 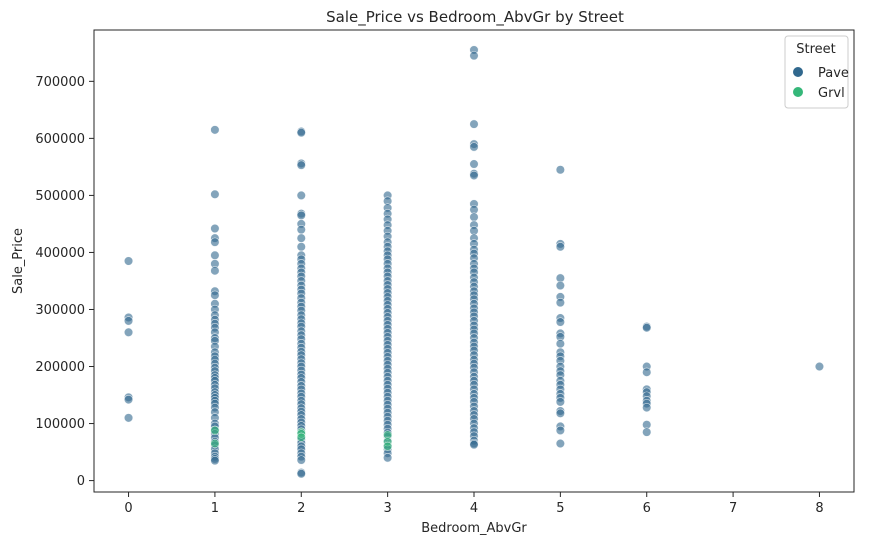 I want to click on x-axis: 0 1 2 3 4 5 6 7 8, so click(x=474, y=504).